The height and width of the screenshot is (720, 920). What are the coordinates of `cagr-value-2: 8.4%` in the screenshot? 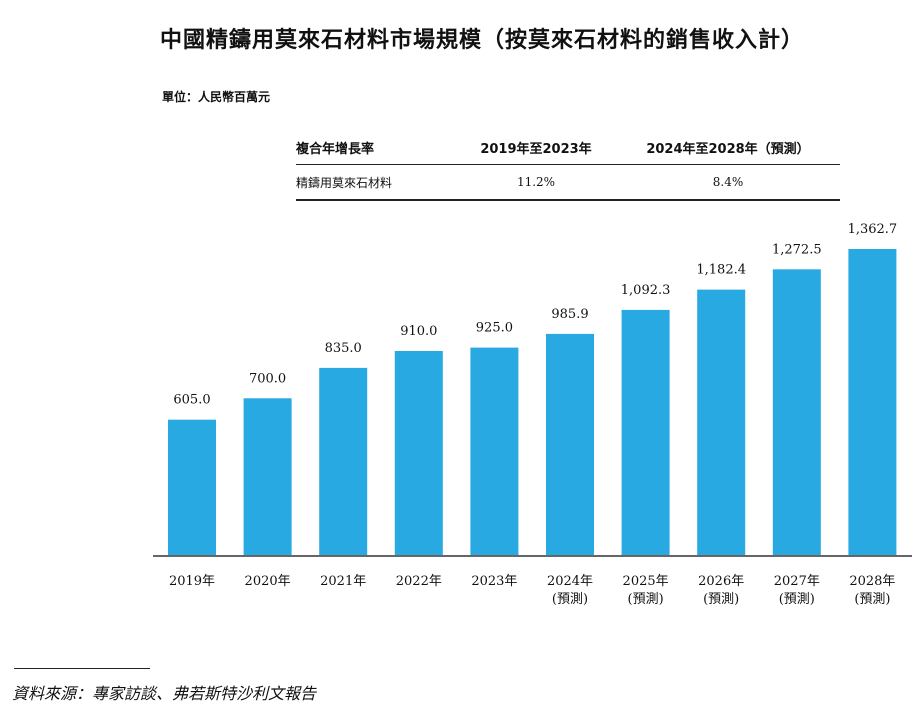 It's located at (728, 182).